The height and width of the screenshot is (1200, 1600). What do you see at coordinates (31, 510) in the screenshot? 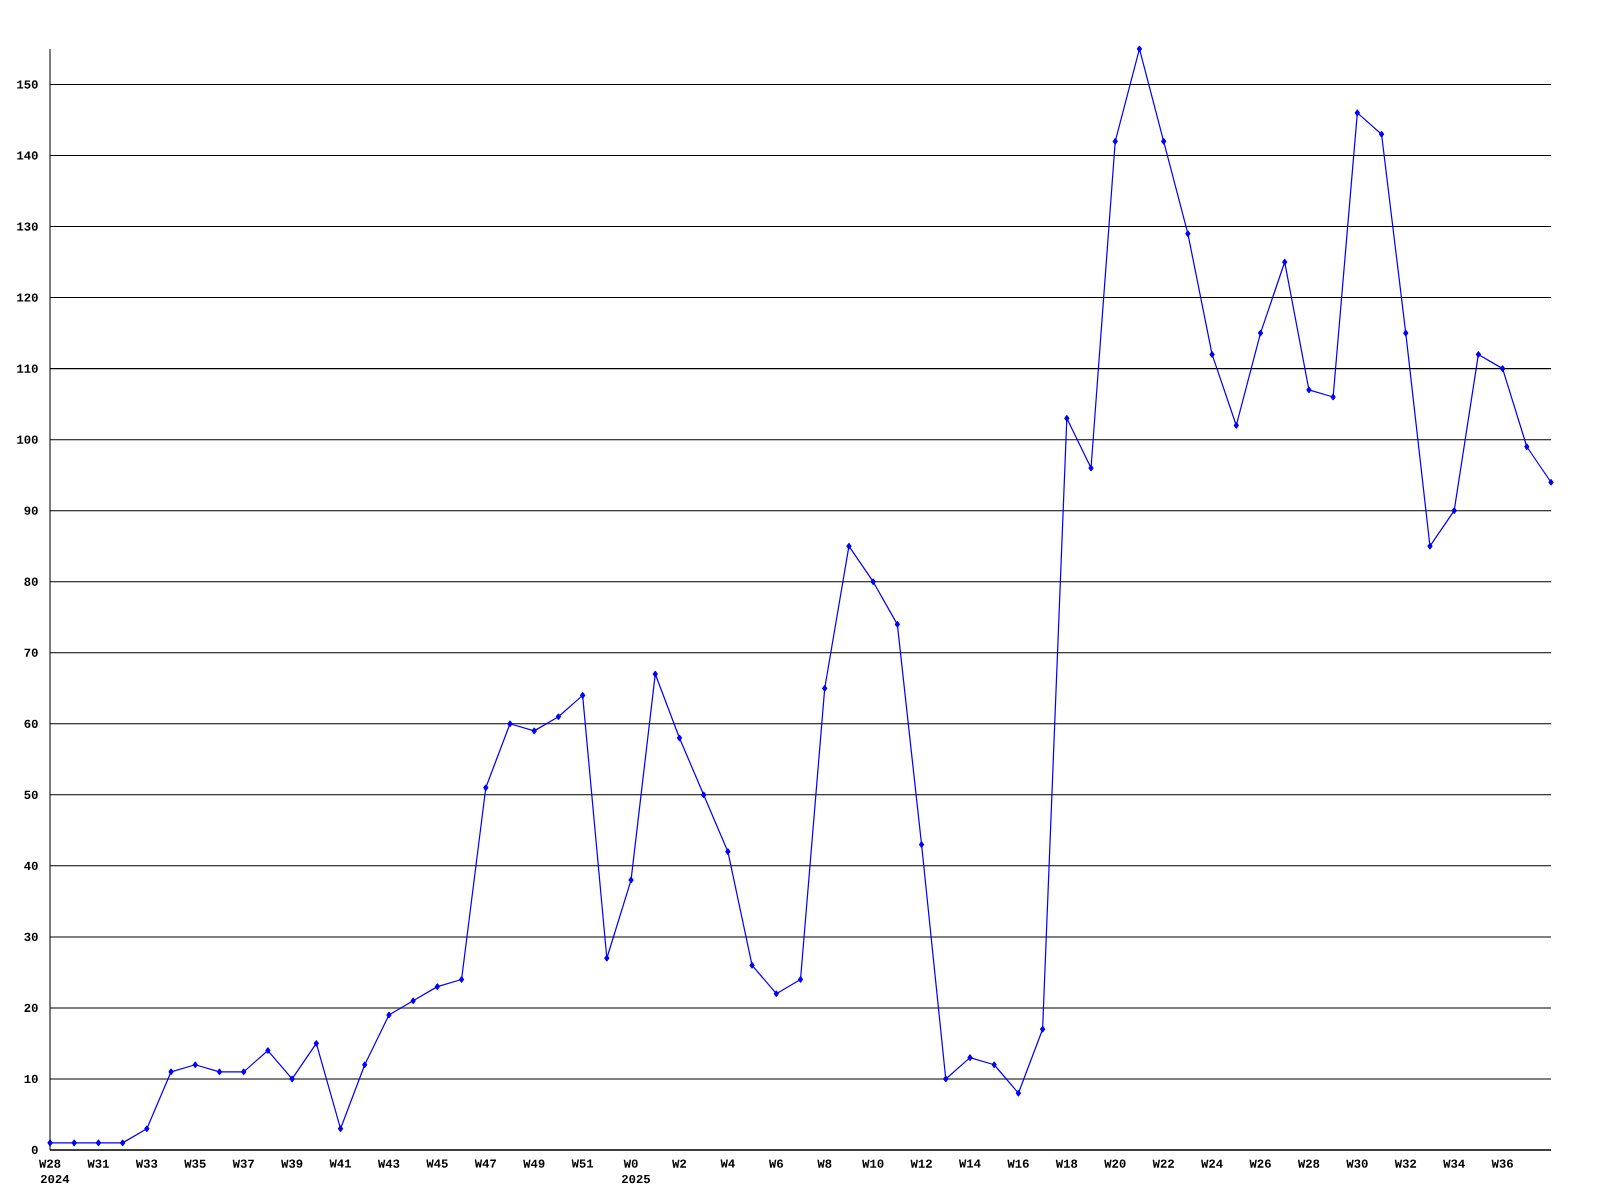
I see `y-tick-label: 90` at bounding box center [31, 510].